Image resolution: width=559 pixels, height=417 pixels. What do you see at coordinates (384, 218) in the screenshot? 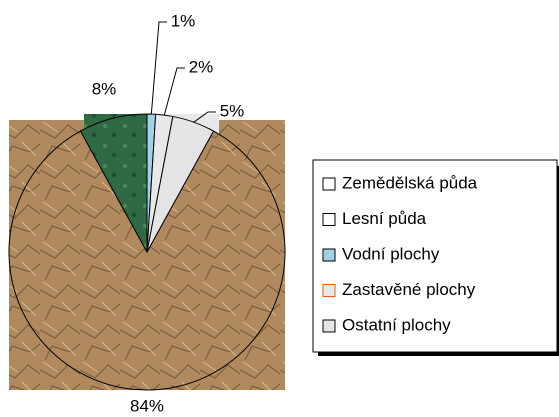
I see `legend-label: Lesní půda` at bounding box center [384, 218].